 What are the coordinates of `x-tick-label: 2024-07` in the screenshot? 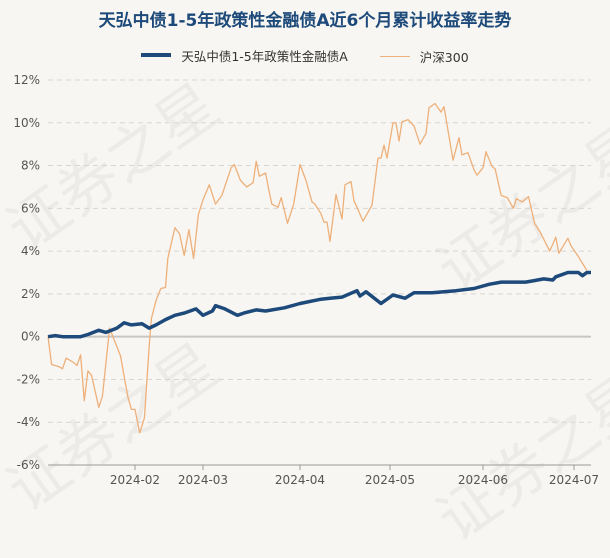 It's located at (574, 480).